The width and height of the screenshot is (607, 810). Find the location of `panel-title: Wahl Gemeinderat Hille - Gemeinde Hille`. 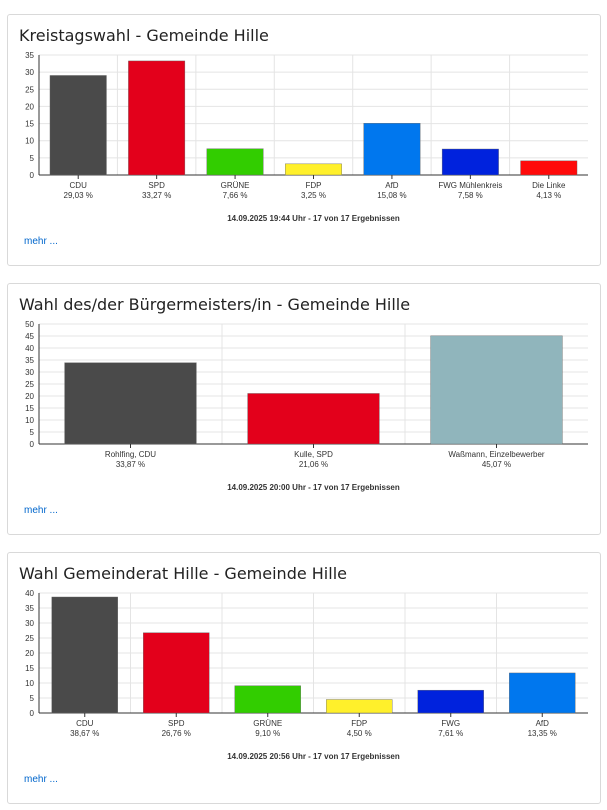

panel-title: Wahl Gemeinderat Hille - Gemeinde Hille is located at coordinates (183, 573).